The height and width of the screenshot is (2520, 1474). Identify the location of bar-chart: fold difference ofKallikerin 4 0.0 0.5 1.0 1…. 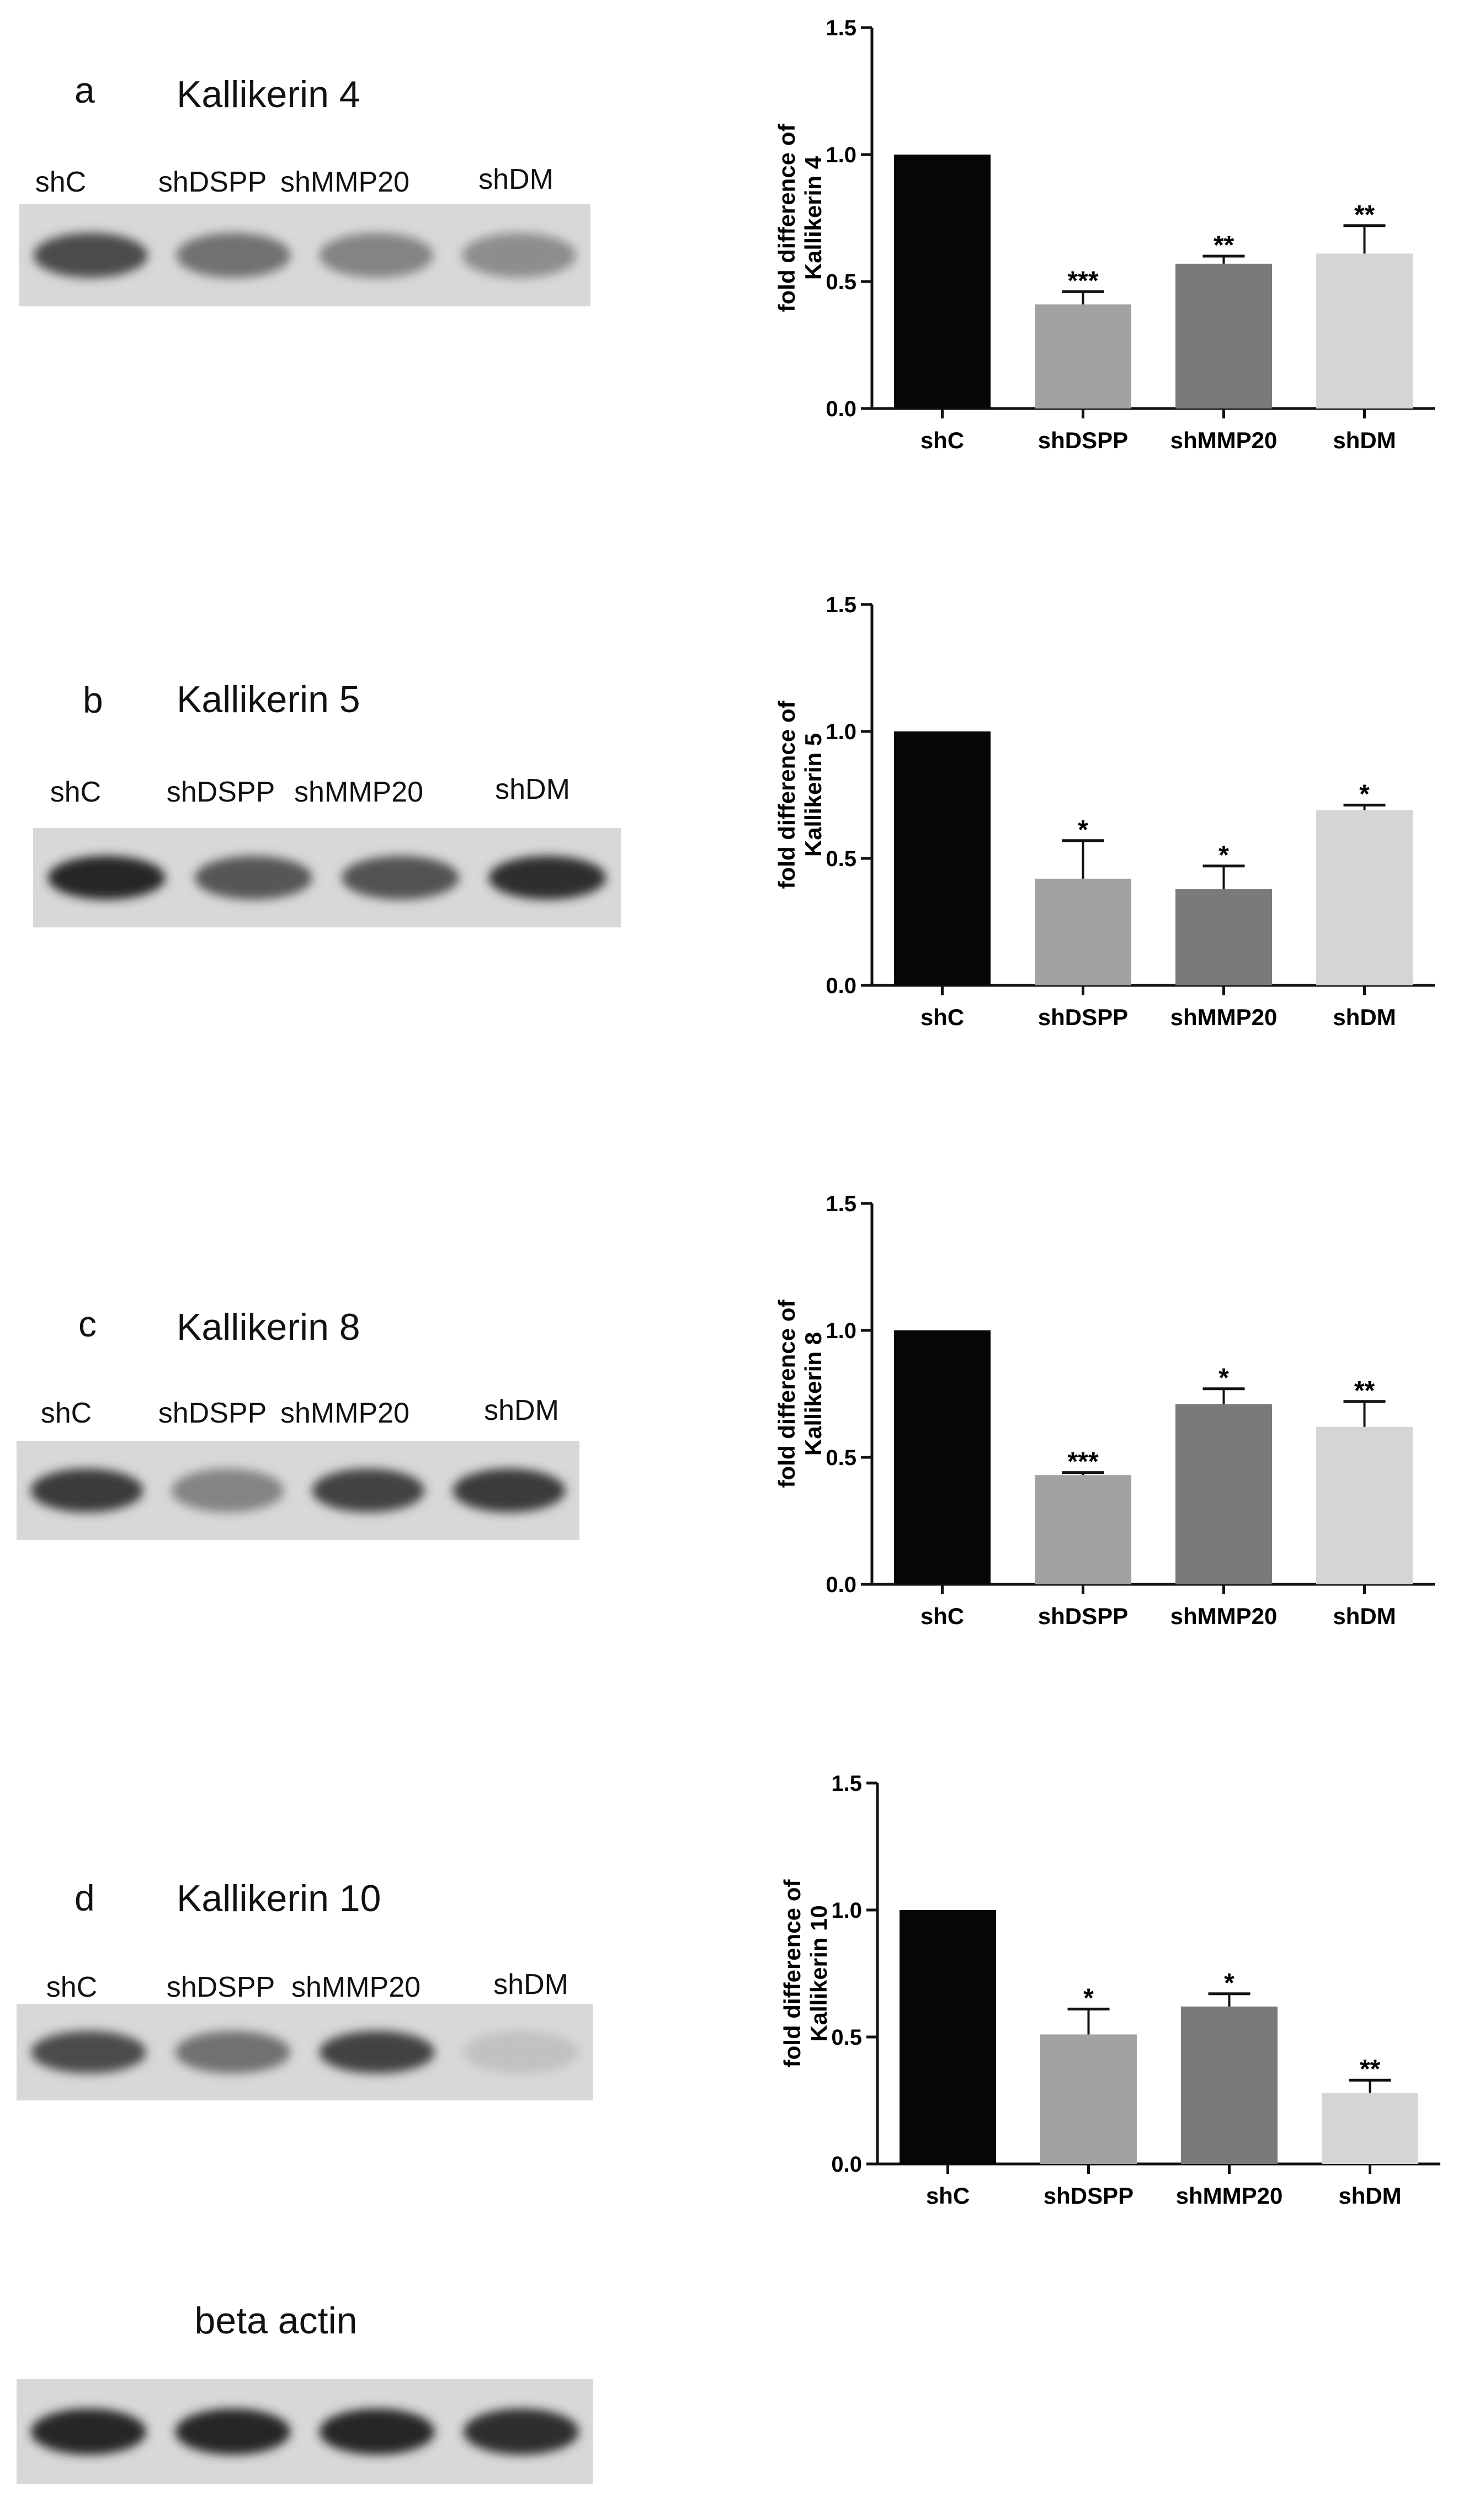
(1104, 234).